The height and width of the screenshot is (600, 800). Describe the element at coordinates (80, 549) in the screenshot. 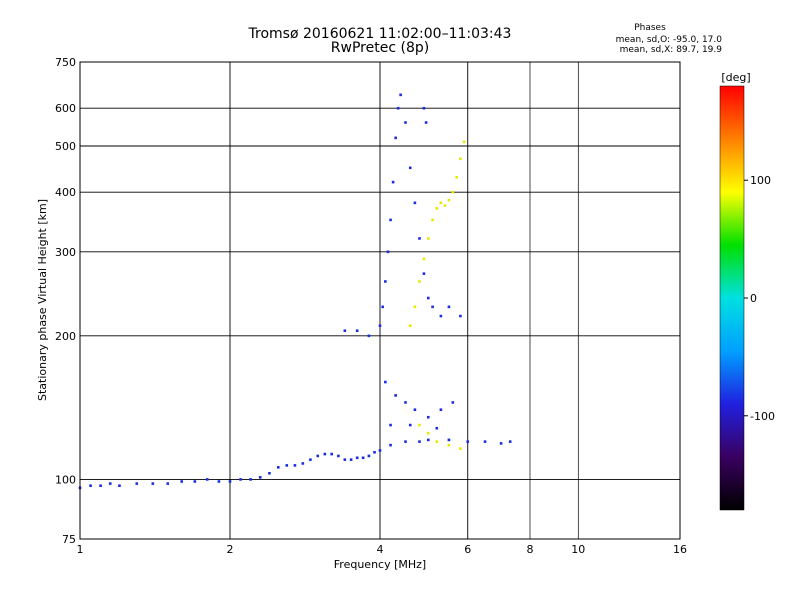

I see `x-tick-label: 1` at that location.